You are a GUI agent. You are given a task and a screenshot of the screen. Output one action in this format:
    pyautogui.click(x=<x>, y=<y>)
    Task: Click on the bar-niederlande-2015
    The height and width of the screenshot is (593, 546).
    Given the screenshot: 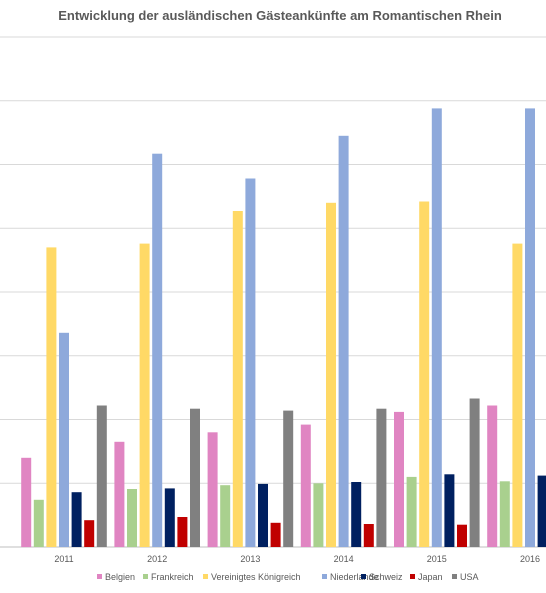 What is the action you would take?
    pyautogui.click(x=436, y=328)
    